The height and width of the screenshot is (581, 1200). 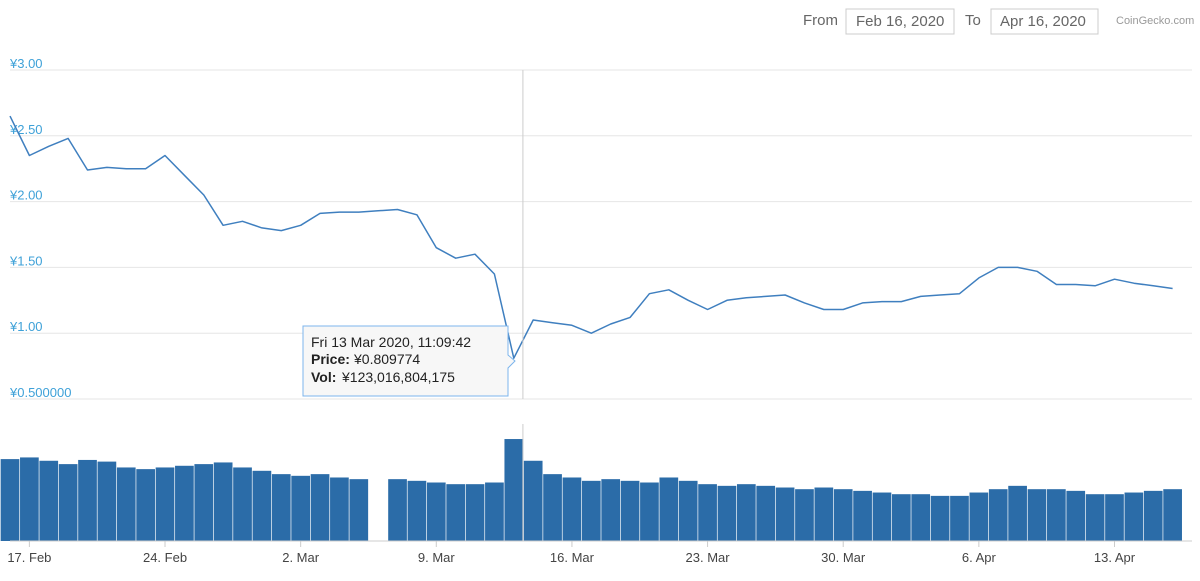 I want to click on tooltip-price-value: ¥0.809774, so click(x=386, y=359).